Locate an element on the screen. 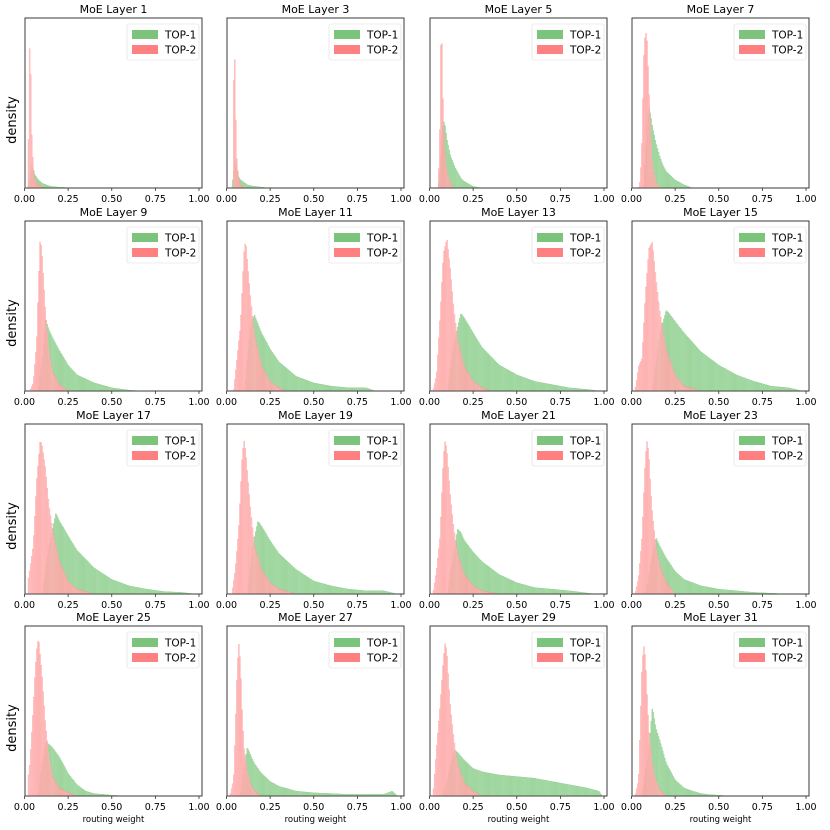  x-axis-label: routing weight is located at coordinates (519, 820).